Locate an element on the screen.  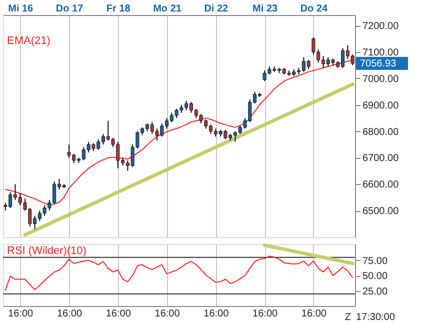
y-tick-label: 25.00 is located at coordinates (375, 292).